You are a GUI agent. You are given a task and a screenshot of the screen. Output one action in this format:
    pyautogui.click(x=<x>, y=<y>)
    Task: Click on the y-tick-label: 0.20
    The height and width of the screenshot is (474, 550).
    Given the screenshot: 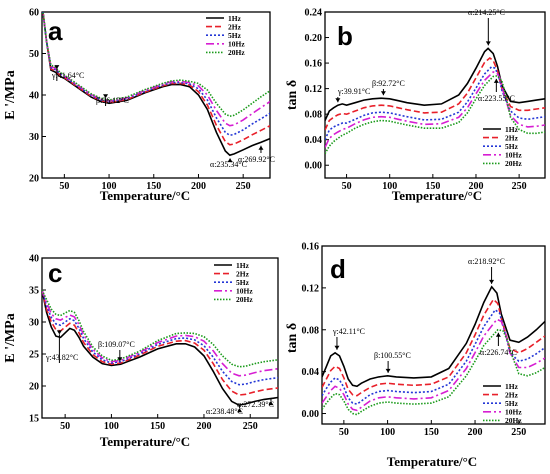 What is the action you would take?
    pyautogui.click(x=314, y=38)
    